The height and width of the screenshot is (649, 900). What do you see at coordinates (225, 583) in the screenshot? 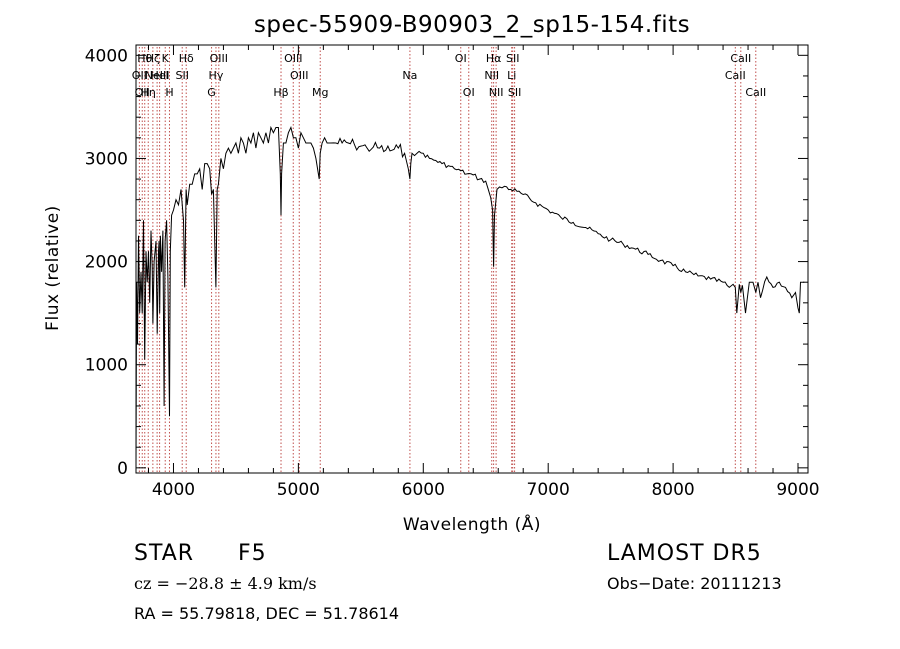
I see `redshift-velocity: cz = −28.8 ± 4.9 km/s` at bounding box center [225, 583].